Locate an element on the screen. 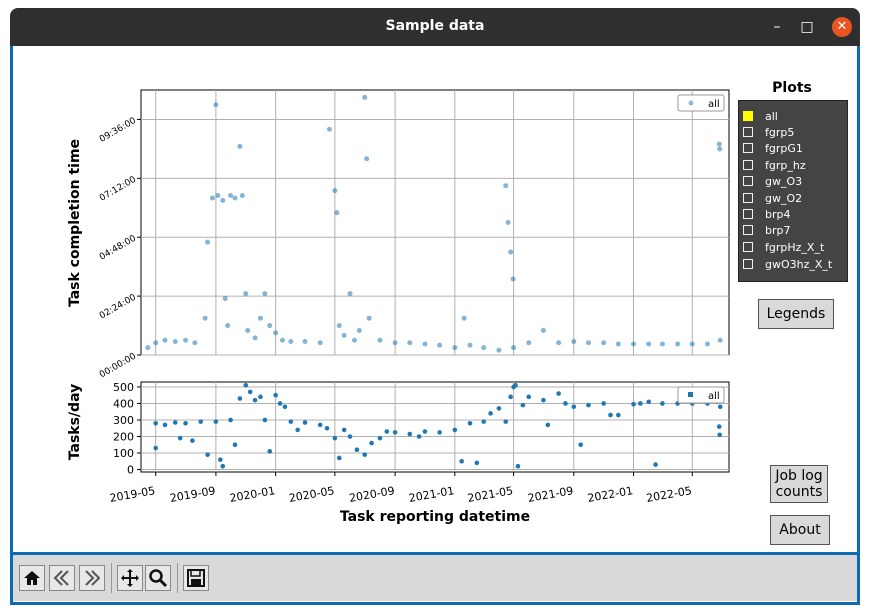 The image size is (870, 612). job-log-counts-label-line2: counts is located at coordinates (799, 492).